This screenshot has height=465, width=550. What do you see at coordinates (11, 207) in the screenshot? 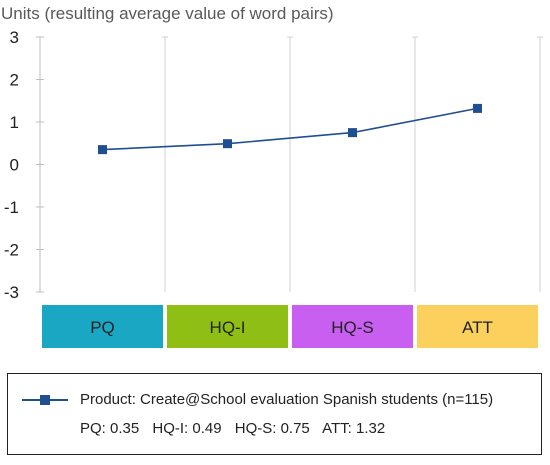
I see `y-tick-label: -1` at bounding box center [11, 207].